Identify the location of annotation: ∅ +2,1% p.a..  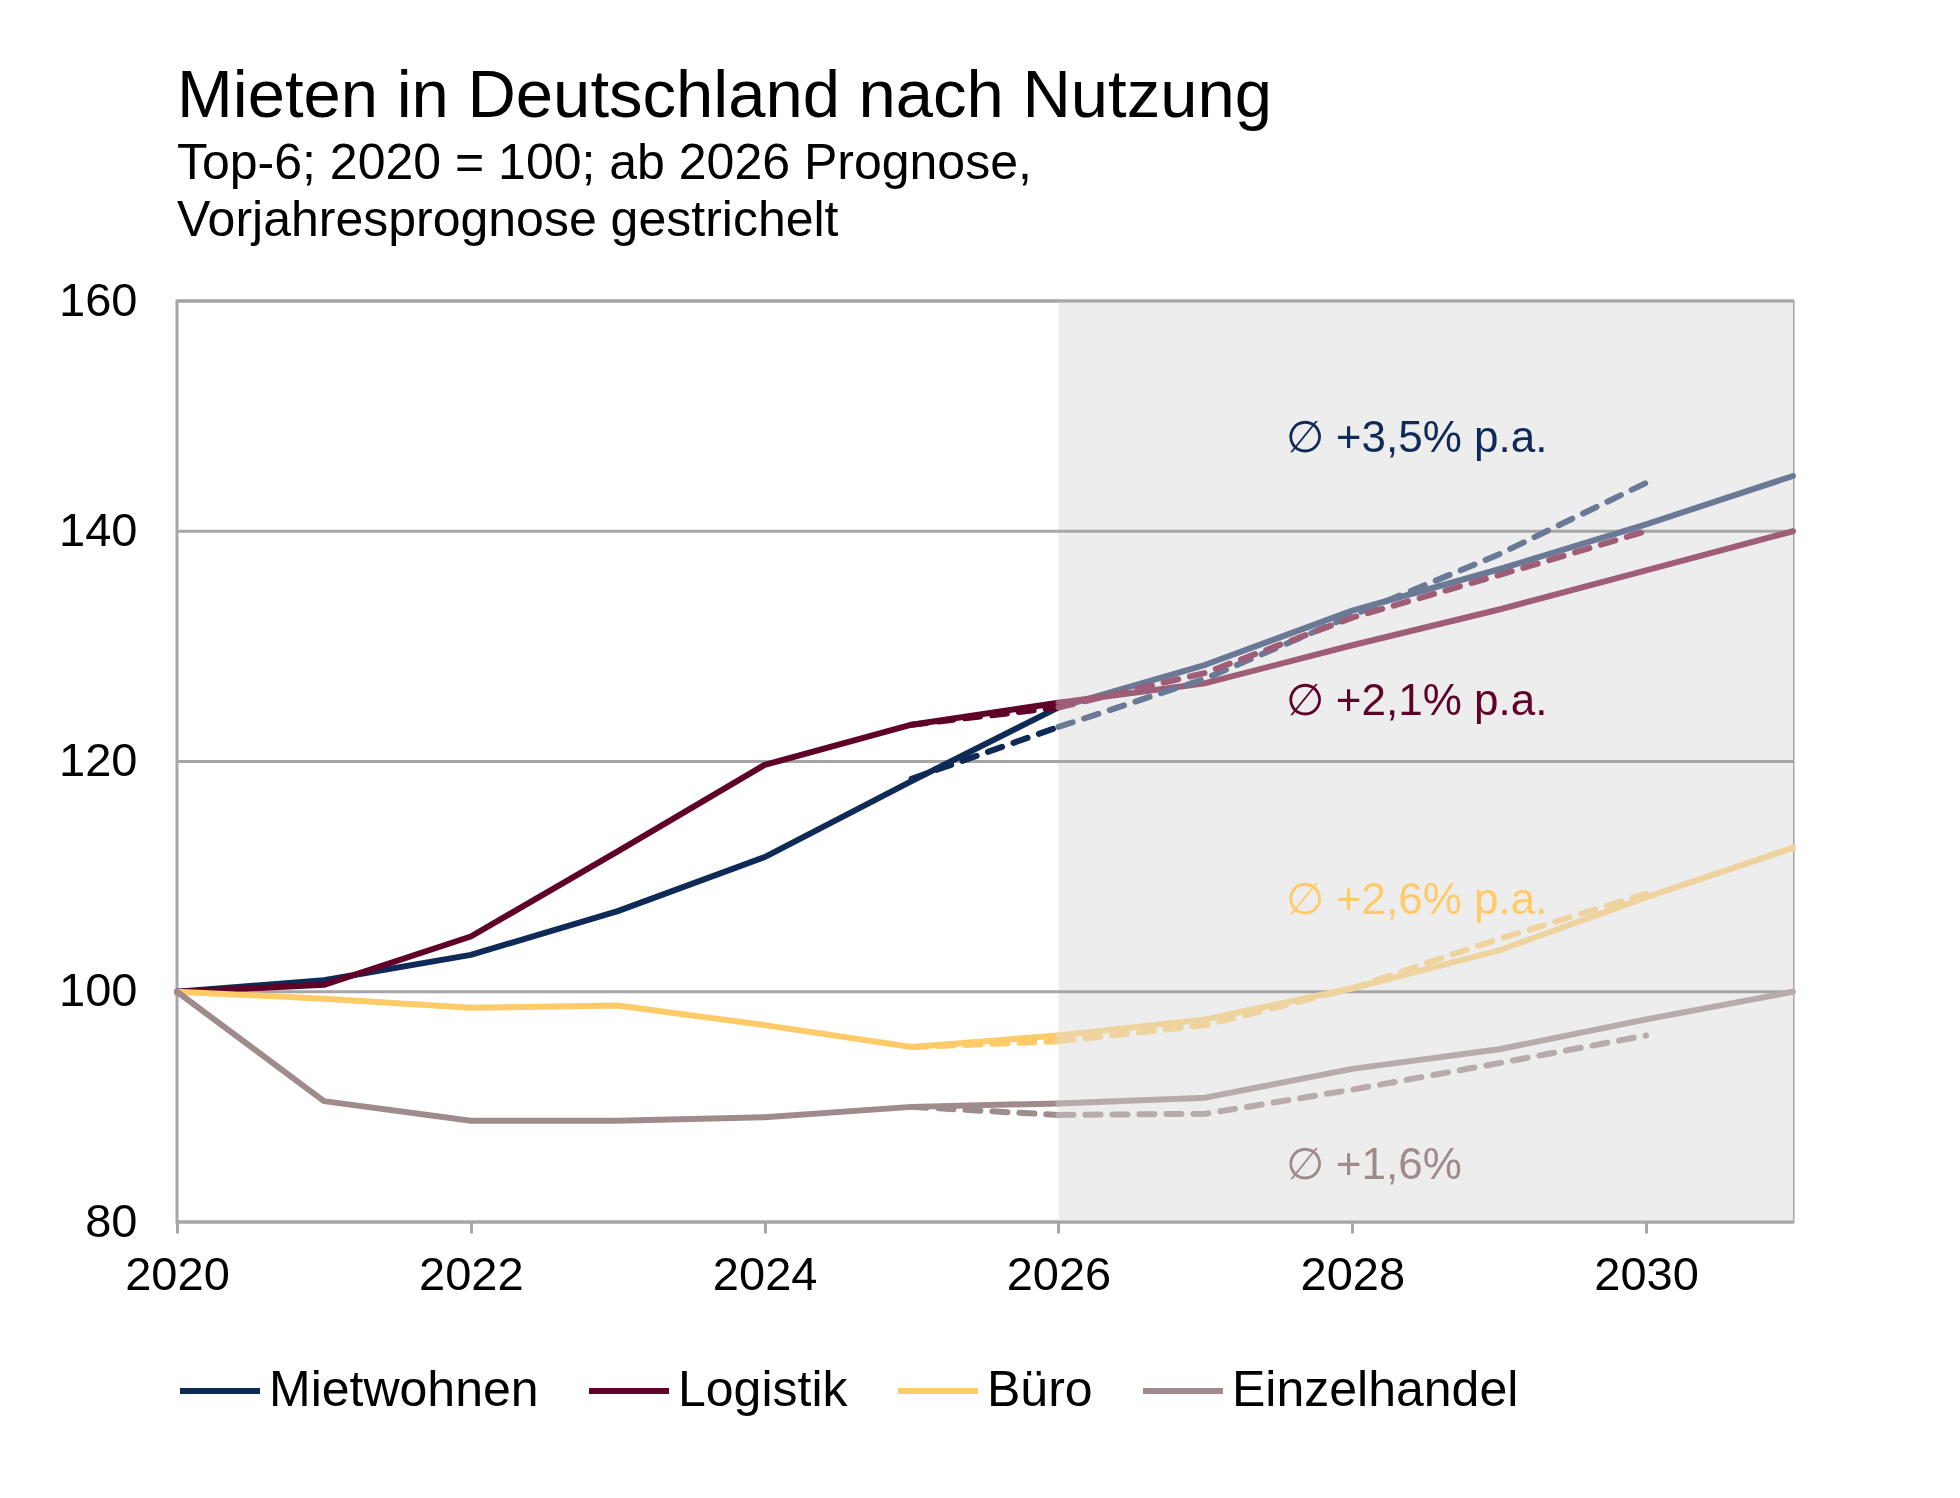
(1416, 699).